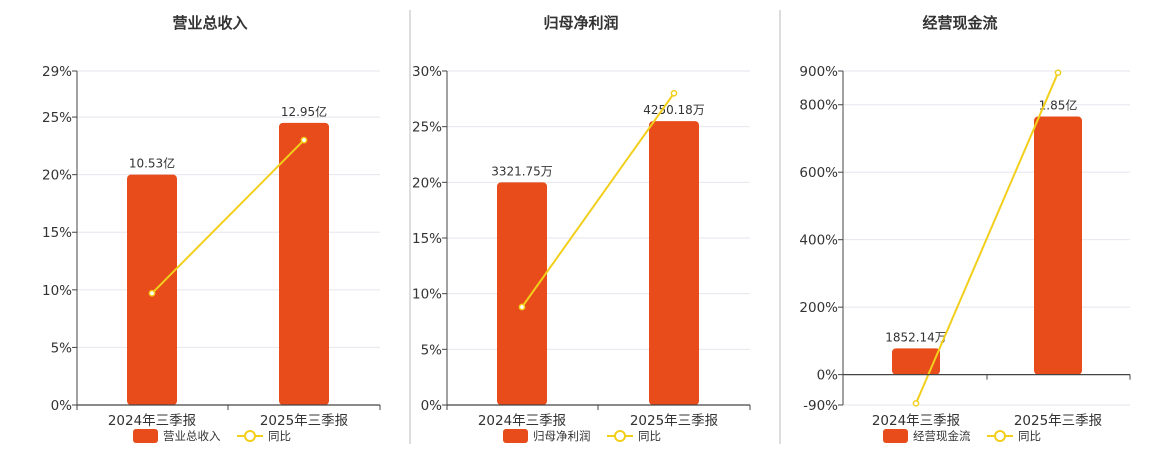  What do you see at coordinates (427, 72) in the screenshot?
I see `y-tick-label: 30%` at bounding box center [427, 72].